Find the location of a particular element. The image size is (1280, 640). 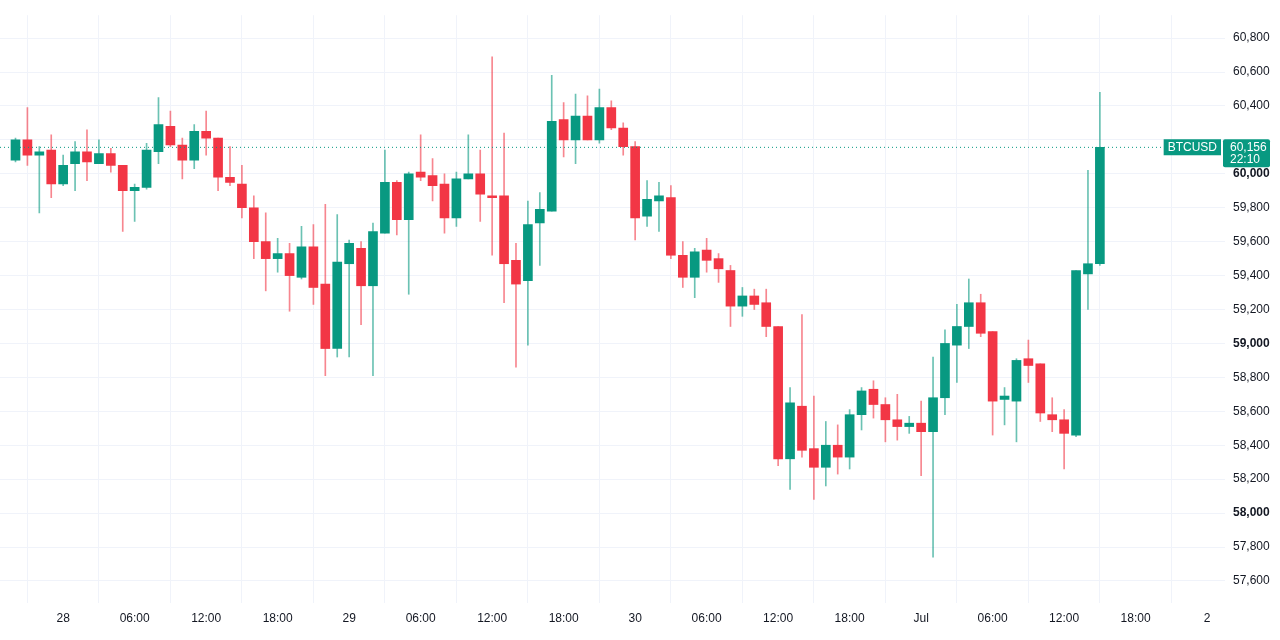

y-tick-label: 60,400 is located at coordinates (1252, 105).